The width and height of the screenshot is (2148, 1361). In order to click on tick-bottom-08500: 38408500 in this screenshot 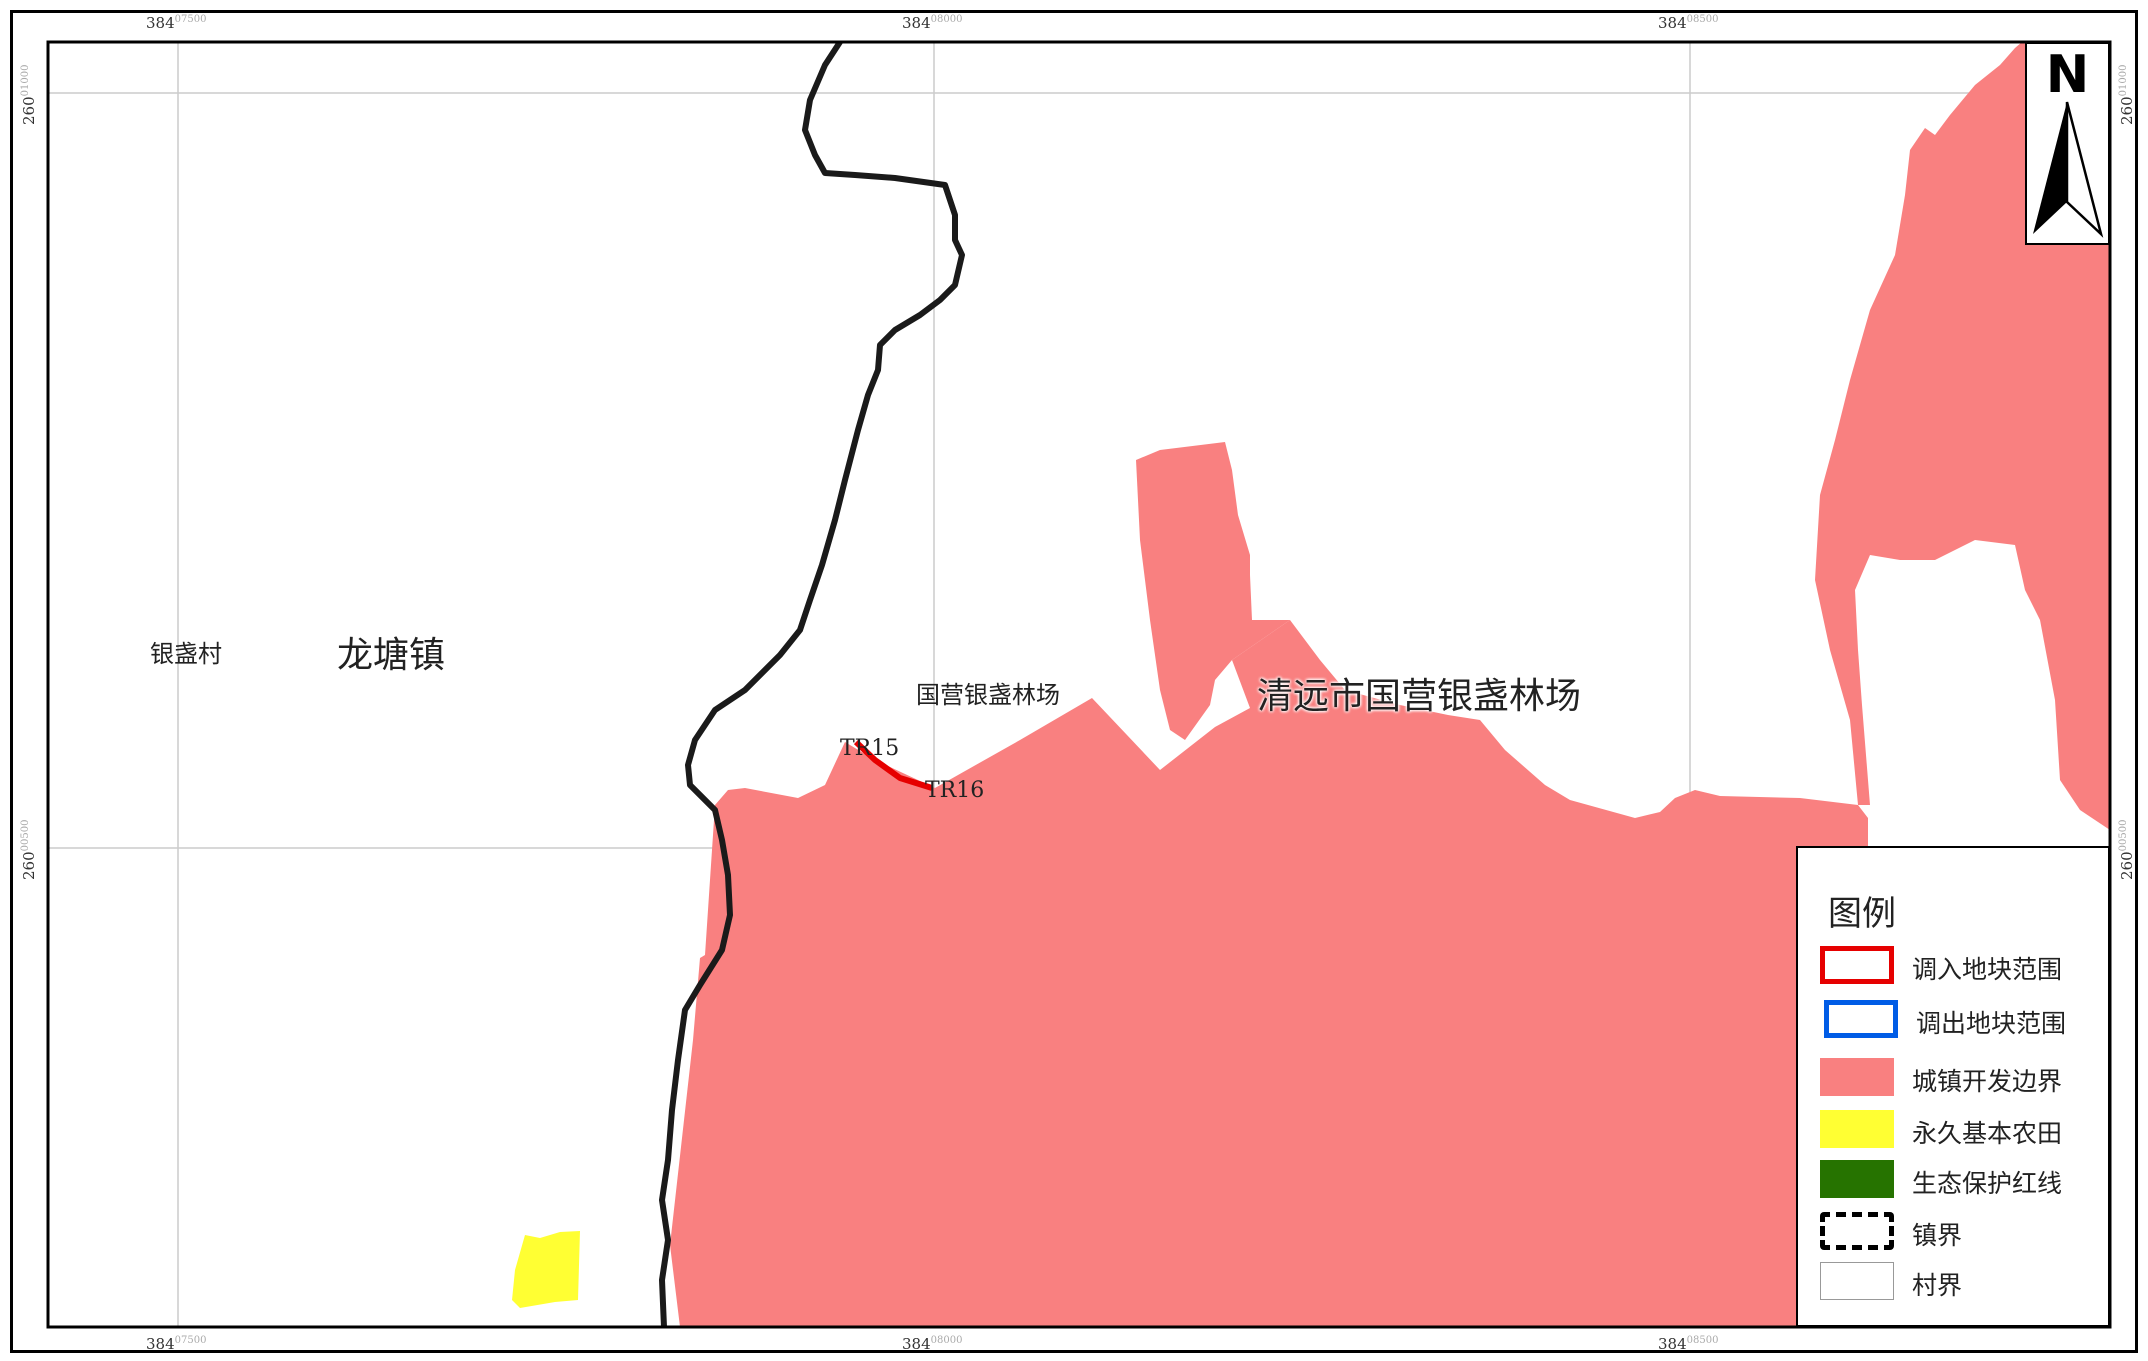, I will do `click(1688, 1344)`.